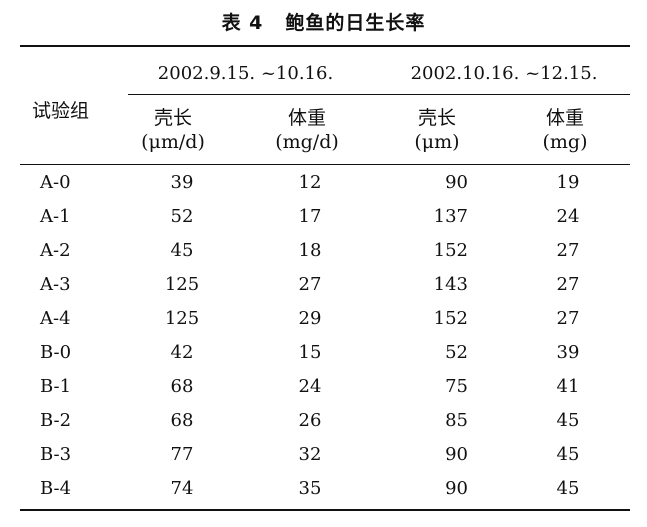 This screenshot has width=647, height=527. Describe the element at coordinates (245, 73) in the screenshot. I see `period-header-1: 2002.9.15. ~10.16.` at that location.